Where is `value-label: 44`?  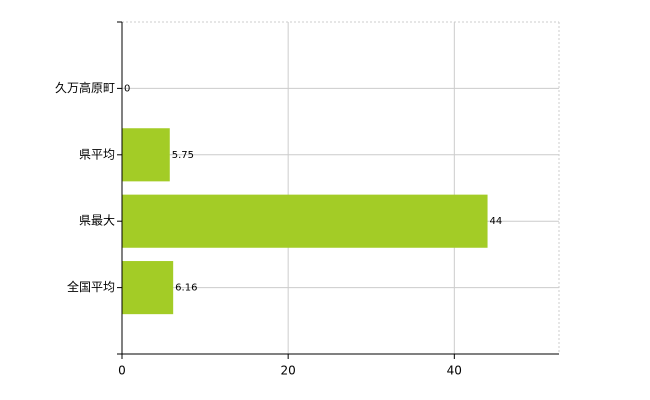
value-label: 44 is located at coordinates (496, 221).